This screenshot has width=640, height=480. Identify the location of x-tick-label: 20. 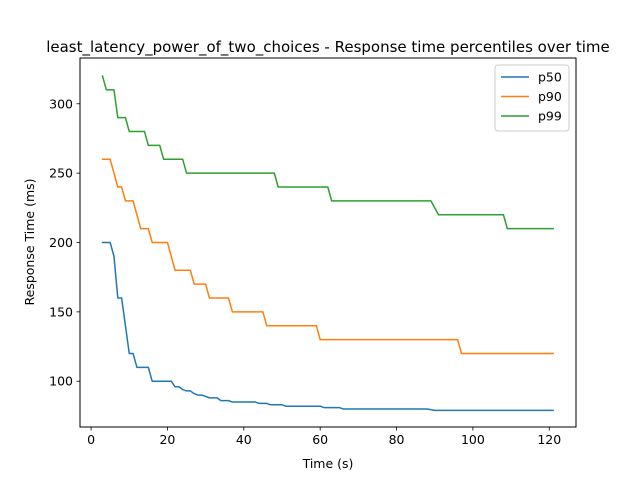
(167, 439).